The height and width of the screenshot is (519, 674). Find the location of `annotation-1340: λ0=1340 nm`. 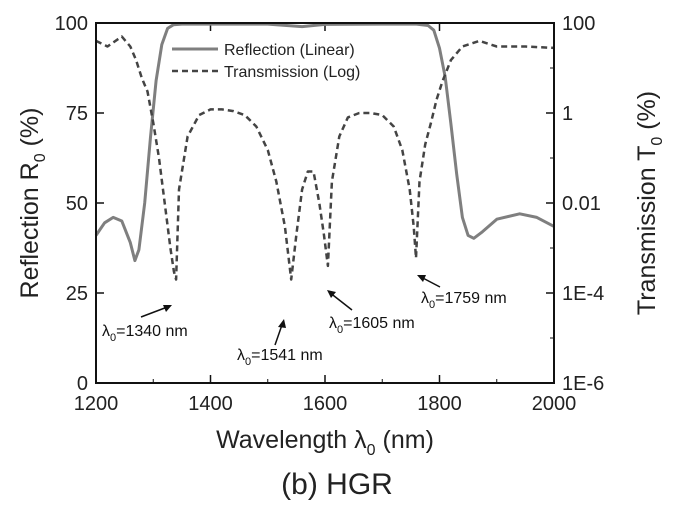

annotation-1340: λ0=1340 nm is located at coordinates (145, 324).